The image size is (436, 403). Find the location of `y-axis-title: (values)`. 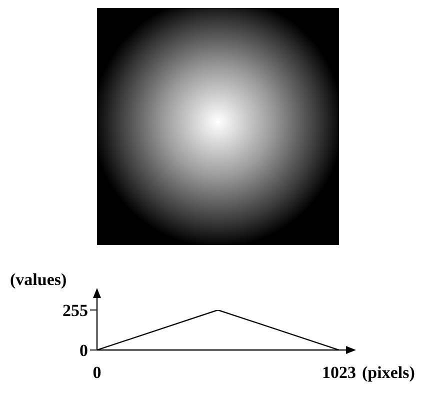

y-axis-title: (values) is located at coordinates (38, 280).